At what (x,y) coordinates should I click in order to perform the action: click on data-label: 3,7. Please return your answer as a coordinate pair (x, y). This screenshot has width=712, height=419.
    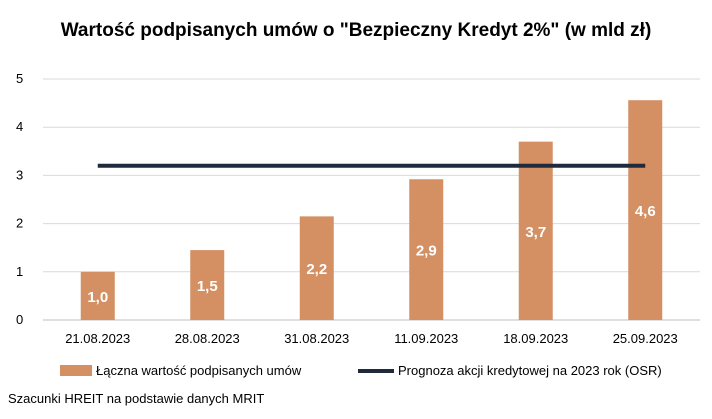
    Looking at the image, I should click on (535, 232).